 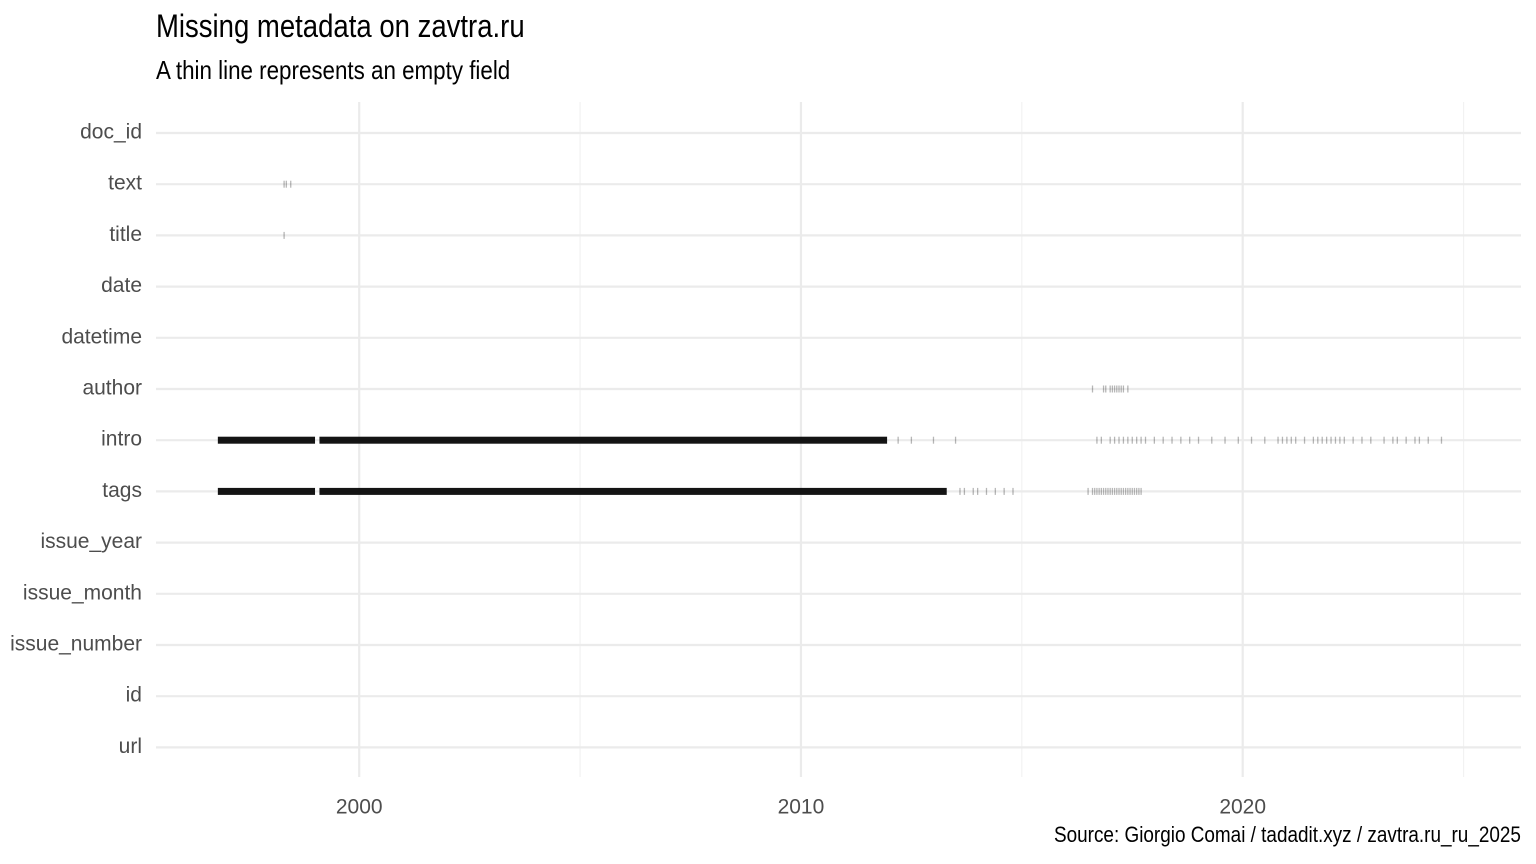 I want to click on y-tick-label: doc_id, so click(x=111, y=132).